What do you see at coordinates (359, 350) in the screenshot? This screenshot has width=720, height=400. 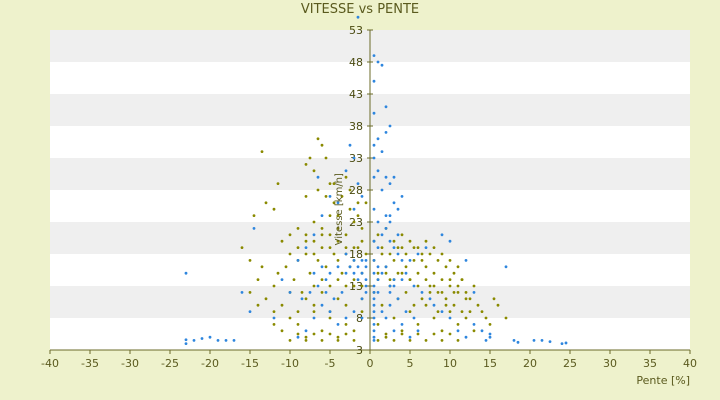 I see `y-tick-label: 3` at bounding box center [359, 350].